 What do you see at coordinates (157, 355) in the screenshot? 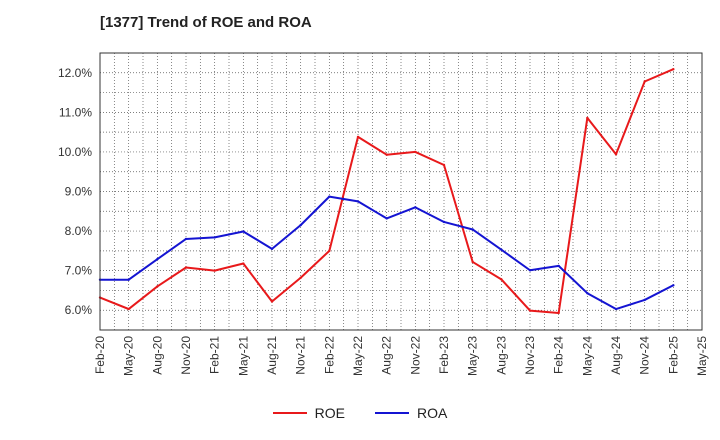
I see `x-tick-label: Aug-20` at bounding box center [157, 355].